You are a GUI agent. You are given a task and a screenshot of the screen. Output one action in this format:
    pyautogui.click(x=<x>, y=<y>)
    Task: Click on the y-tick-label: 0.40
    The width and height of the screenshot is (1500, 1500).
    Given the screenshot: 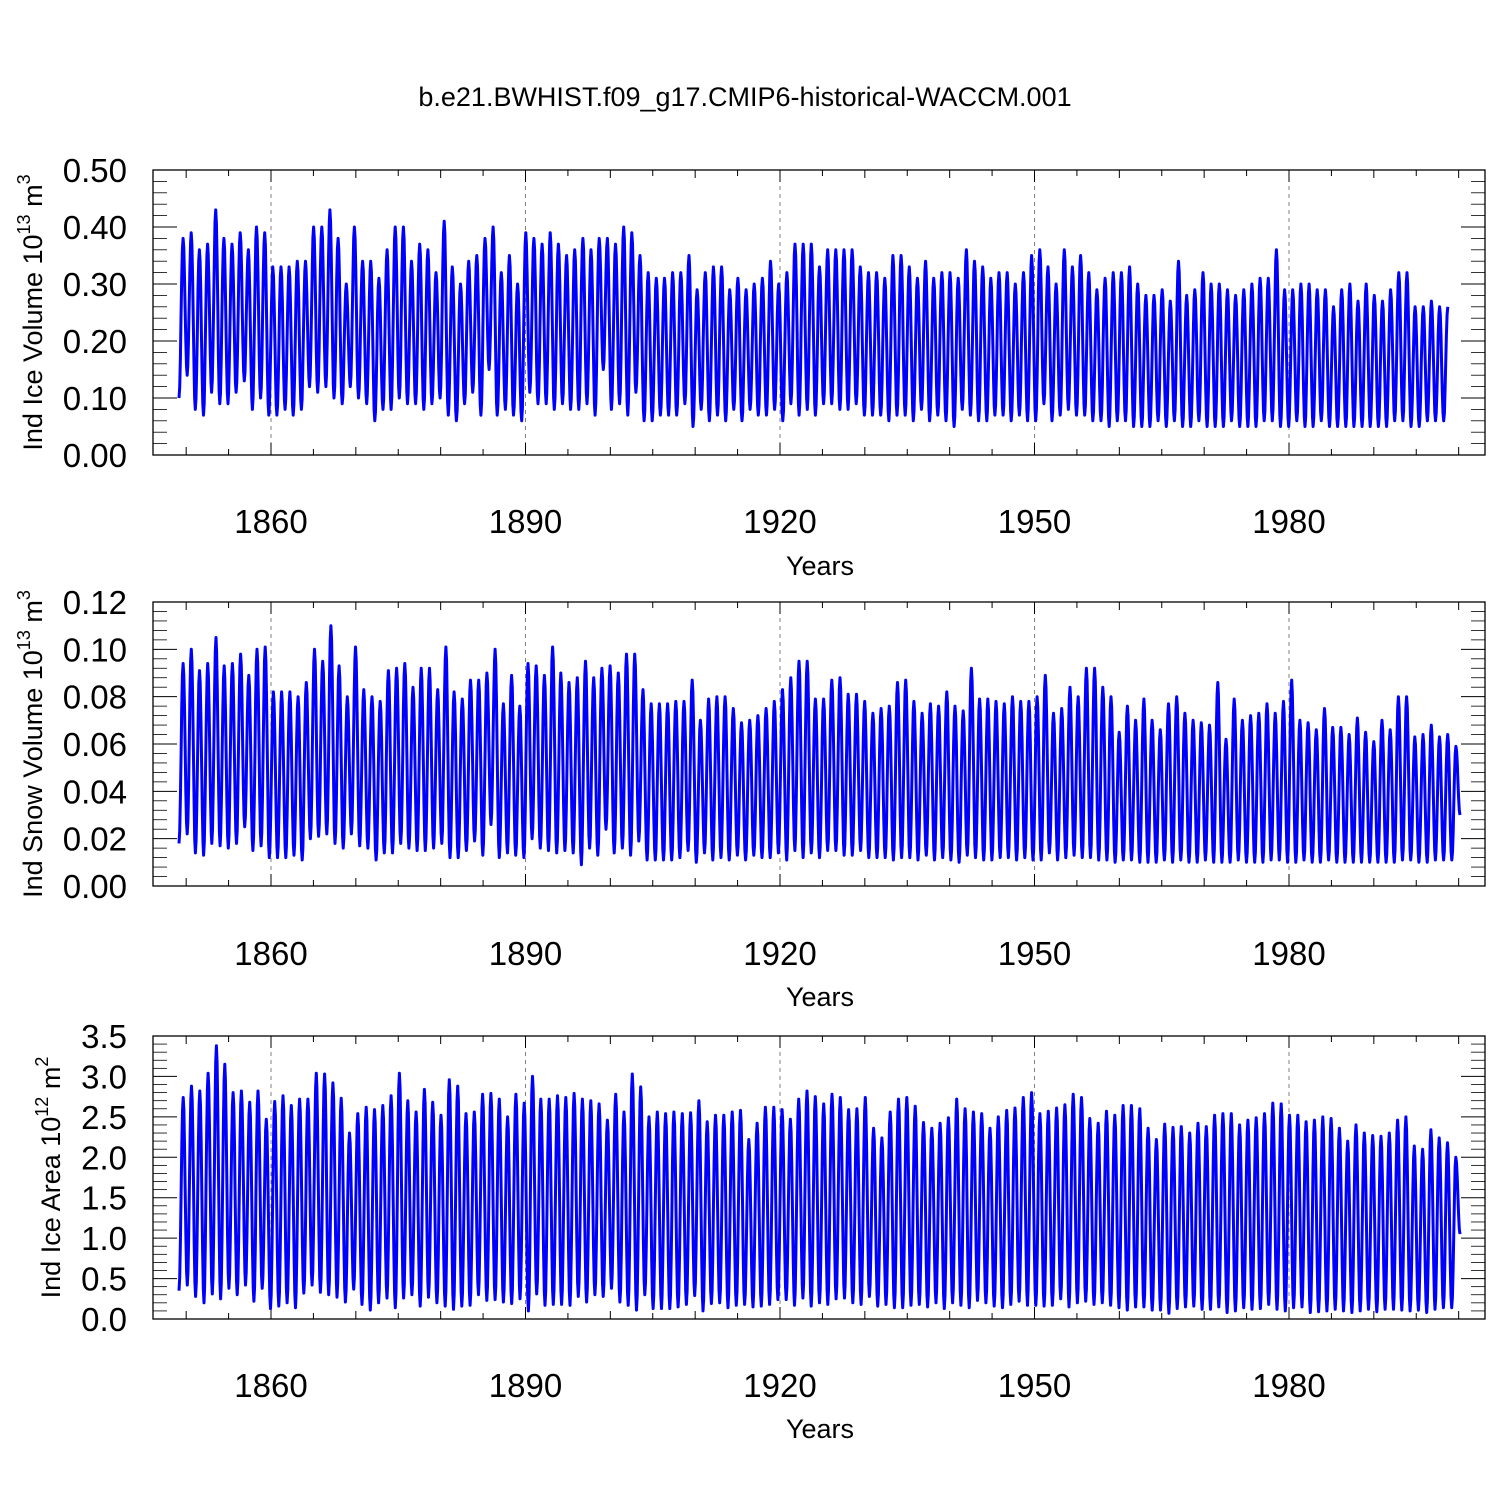 What is the action you would take?
    pyautogui.click(x=95, y=227)
    